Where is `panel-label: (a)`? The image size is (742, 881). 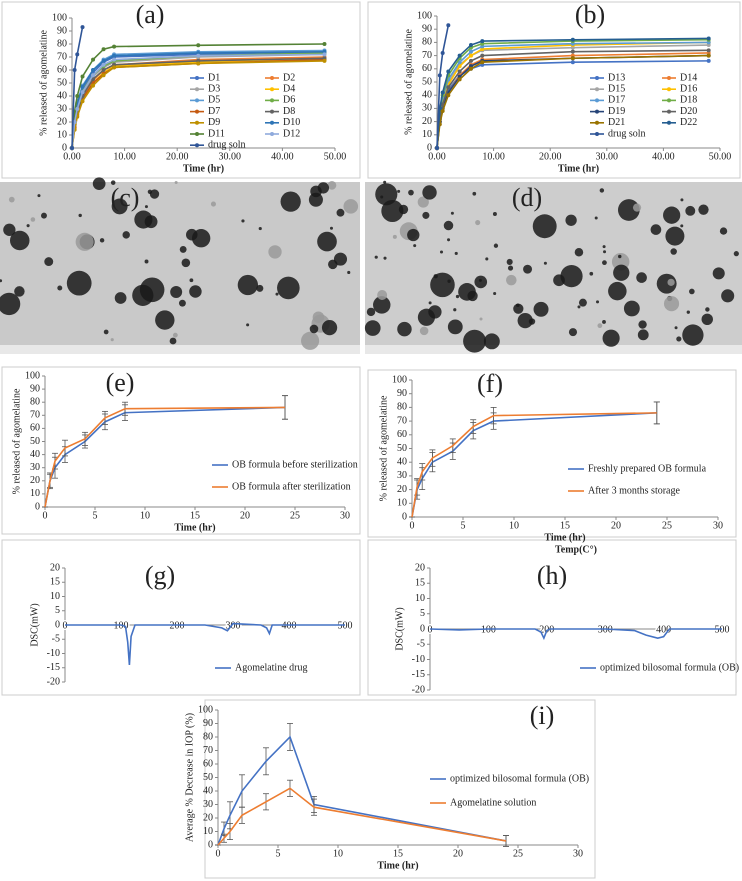 panel-label: (a) is located at coordinates (150, 14).